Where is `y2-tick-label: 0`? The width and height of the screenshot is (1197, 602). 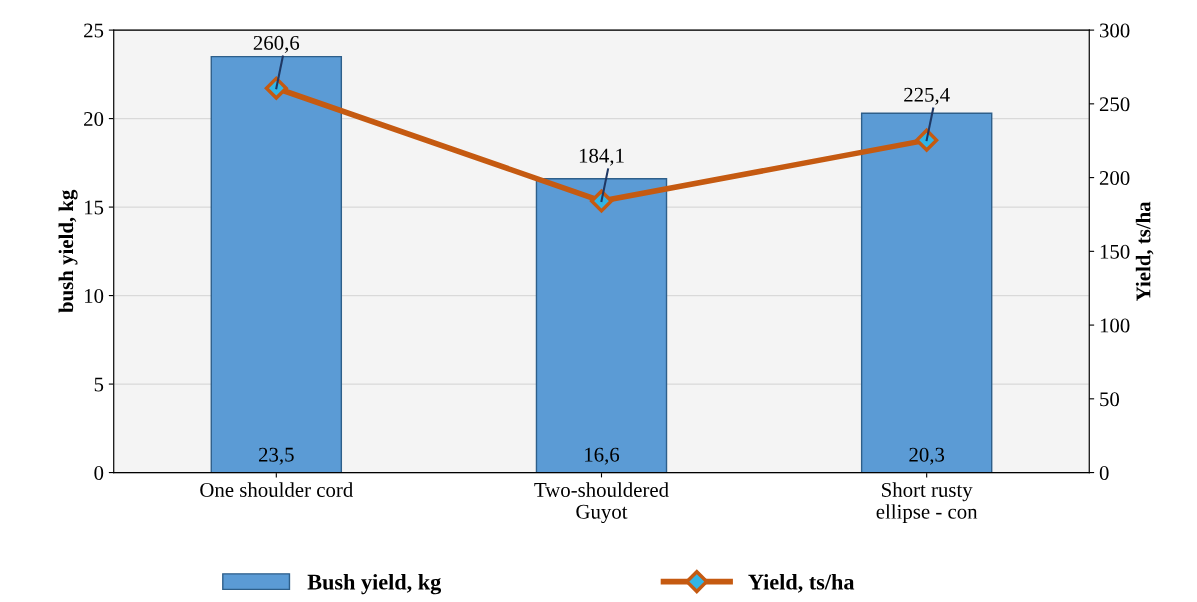 y2-tick-label: 0 is located at coordinates (1104, 472).